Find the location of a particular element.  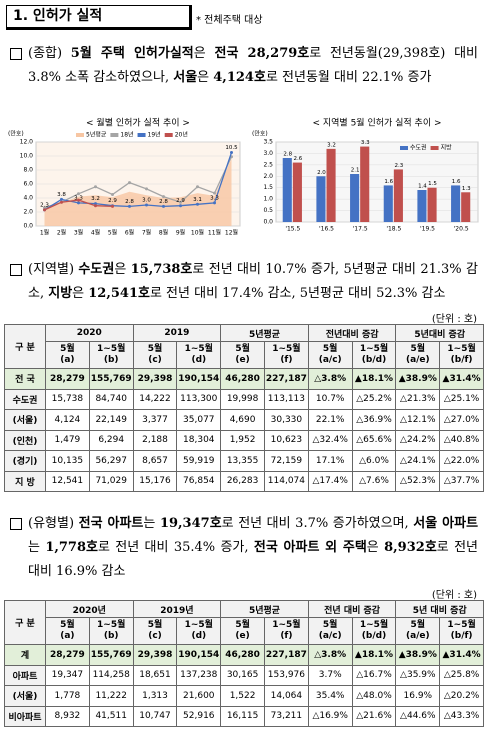

cell: △36.9% is located at coordinates (374, 420).